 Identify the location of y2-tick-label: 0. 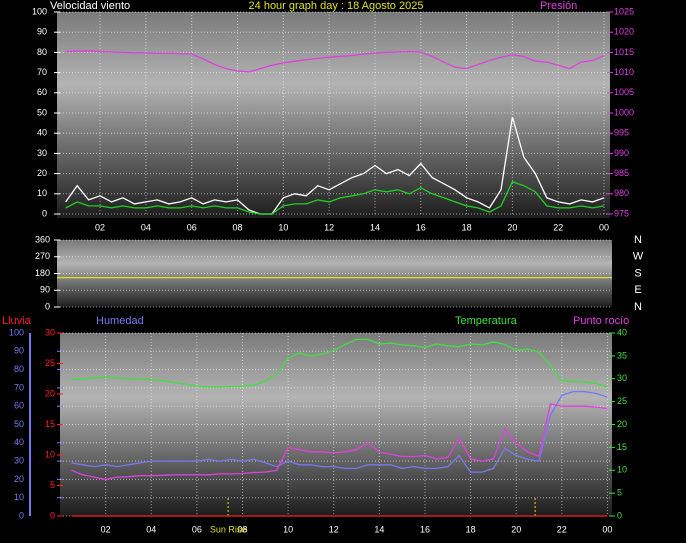
(52, 515).